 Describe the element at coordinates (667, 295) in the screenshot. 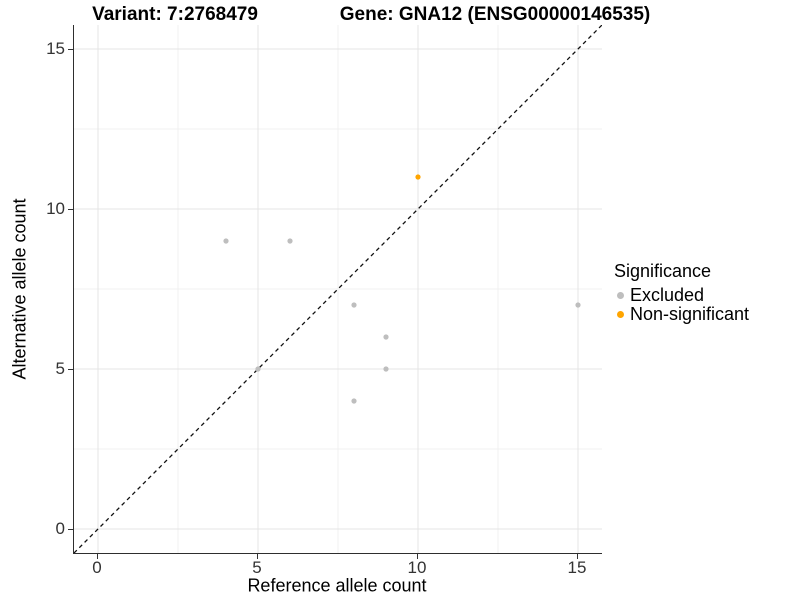

I see `legend-item-label: Excluded` at that location.